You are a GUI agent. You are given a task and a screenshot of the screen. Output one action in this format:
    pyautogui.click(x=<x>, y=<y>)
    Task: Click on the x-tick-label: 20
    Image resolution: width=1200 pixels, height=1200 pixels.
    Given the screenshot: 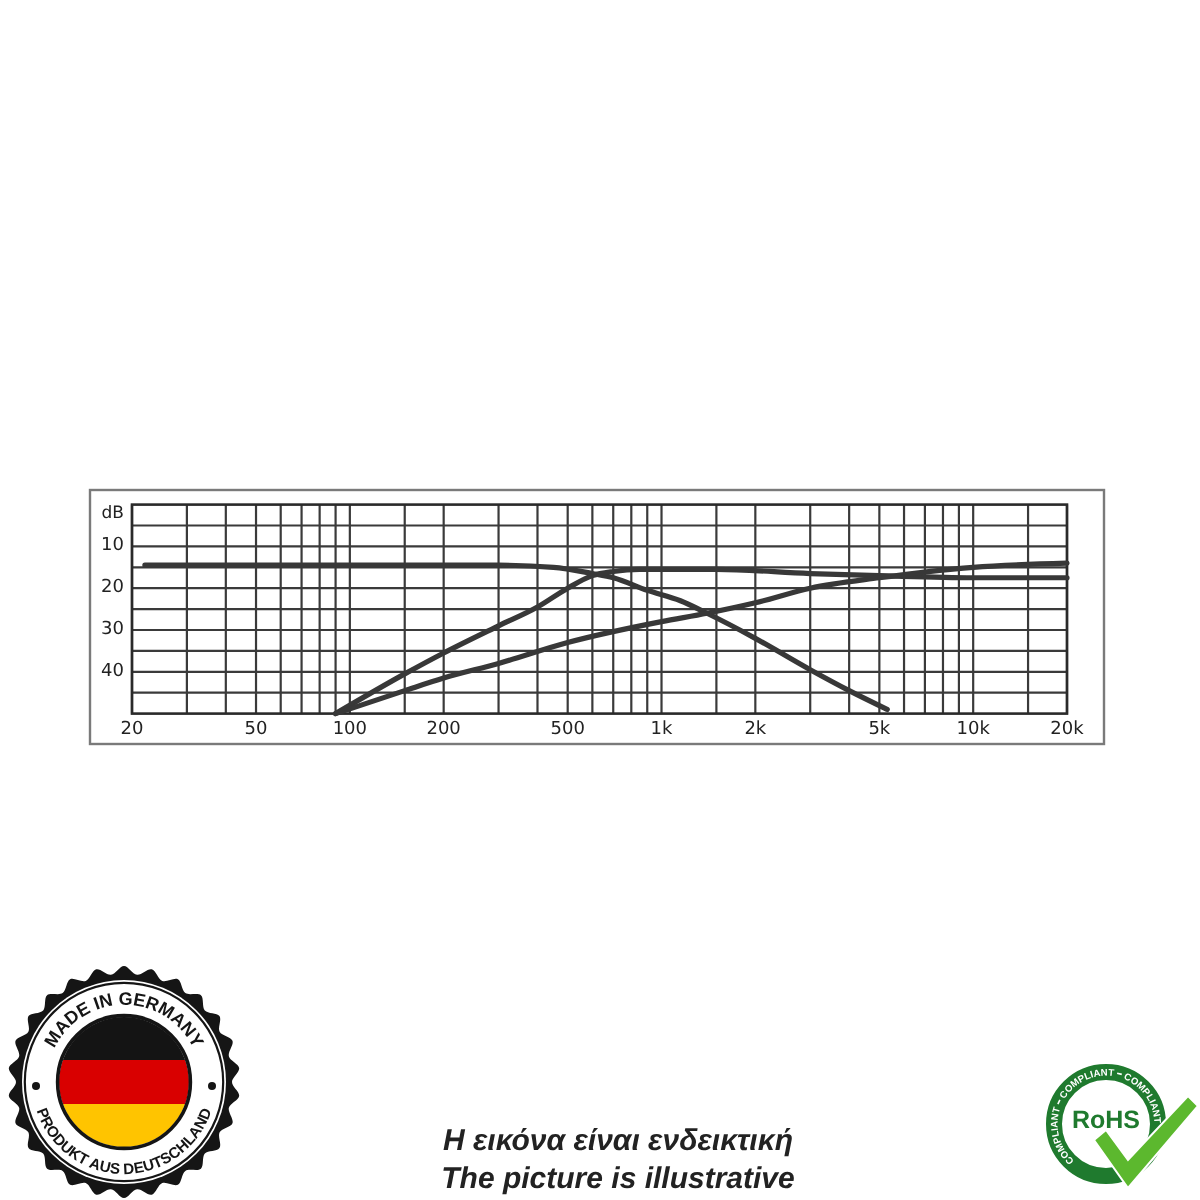 What is the action you would take?
    pyautogui.click(x=132, y=730)
    